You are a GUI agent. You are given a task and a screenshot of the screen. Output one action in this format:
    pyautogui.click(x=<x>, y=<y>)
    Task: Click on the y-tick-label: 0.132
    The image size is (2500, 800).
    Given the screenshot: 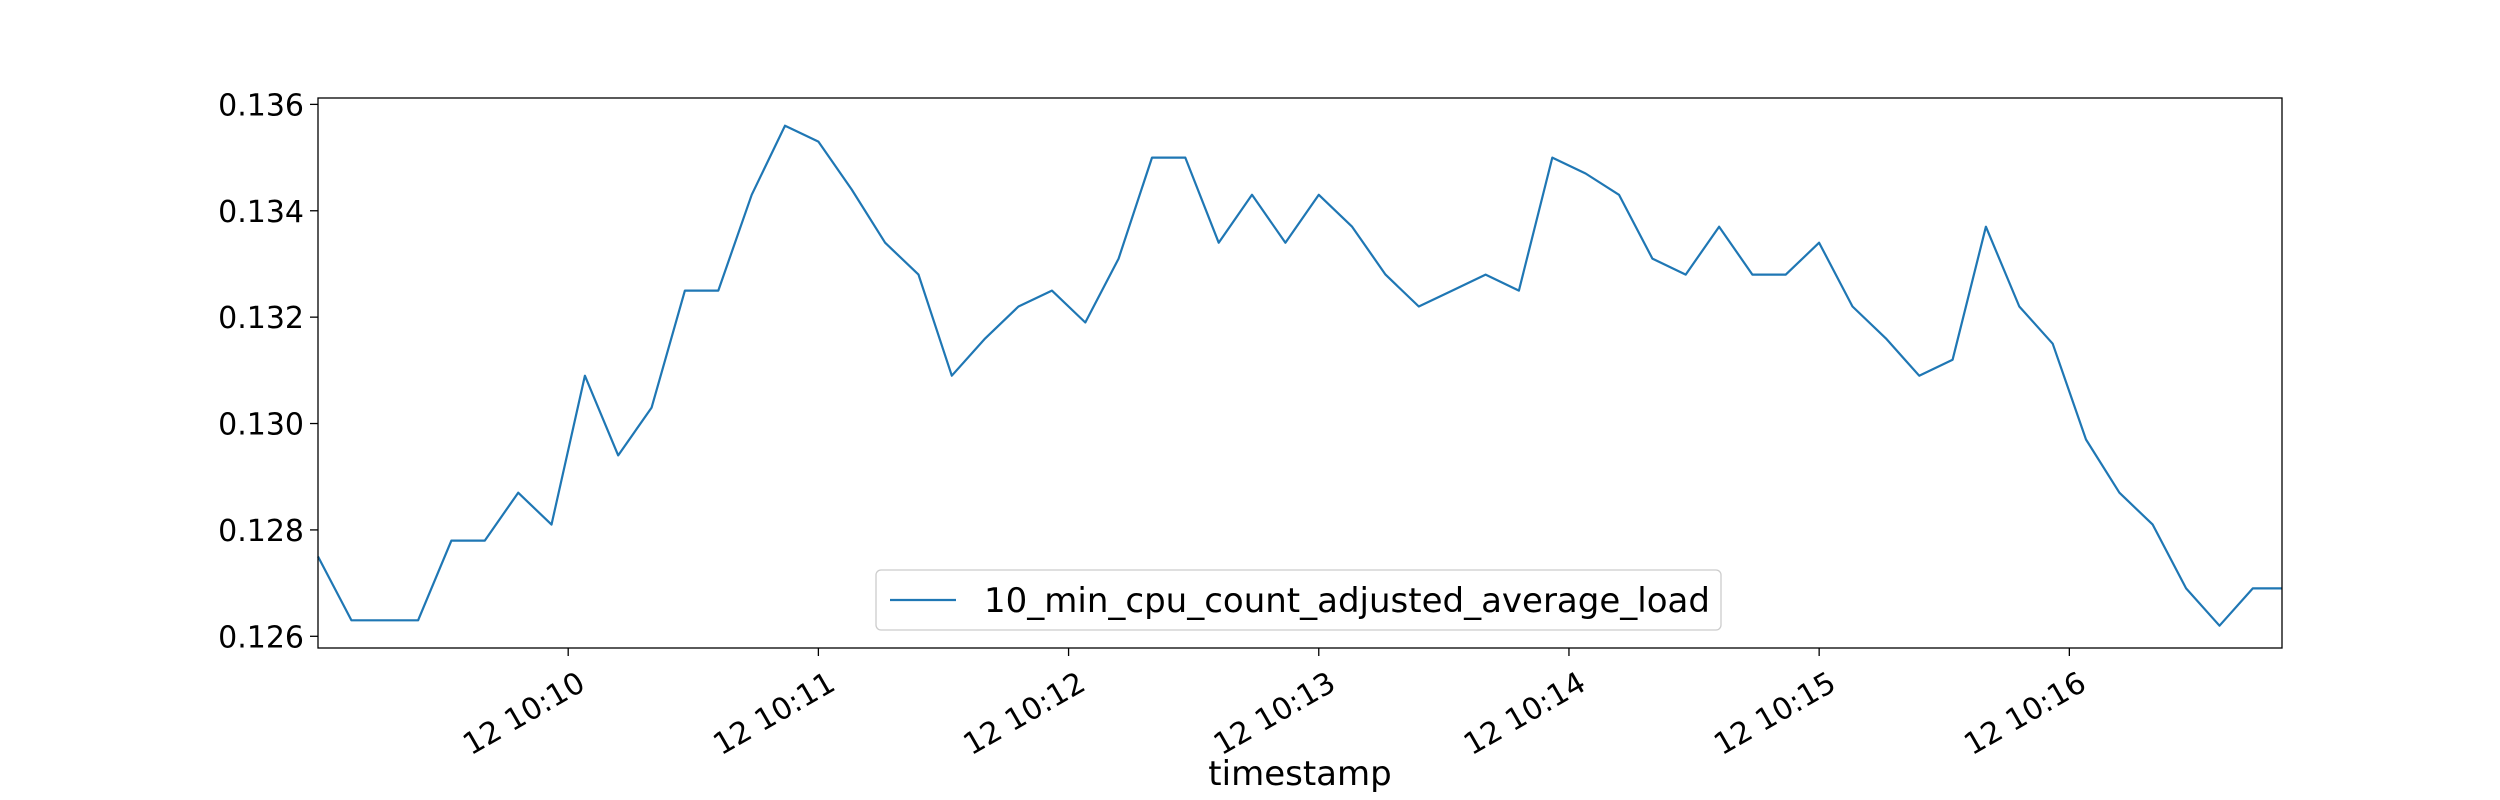 What is the action you would take?
    pyautogui.click(x=261, y=318)
    